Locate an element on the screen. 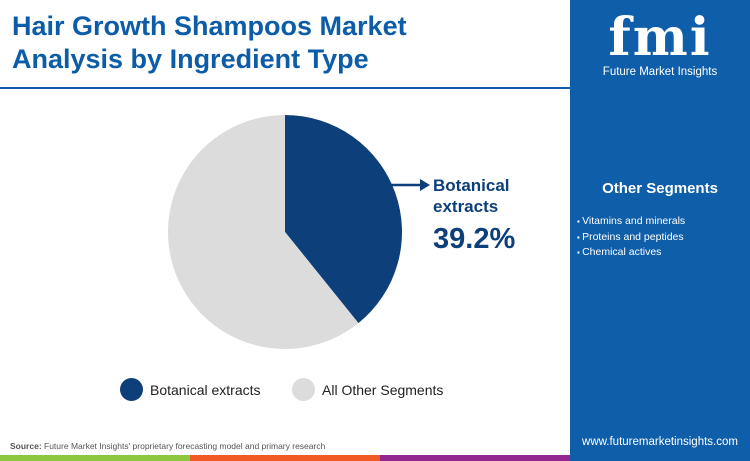 Image resolution: width=750 pixels, height=461 pixels. segment-item: Proteins and peptides is located at coordinates (631, 238).